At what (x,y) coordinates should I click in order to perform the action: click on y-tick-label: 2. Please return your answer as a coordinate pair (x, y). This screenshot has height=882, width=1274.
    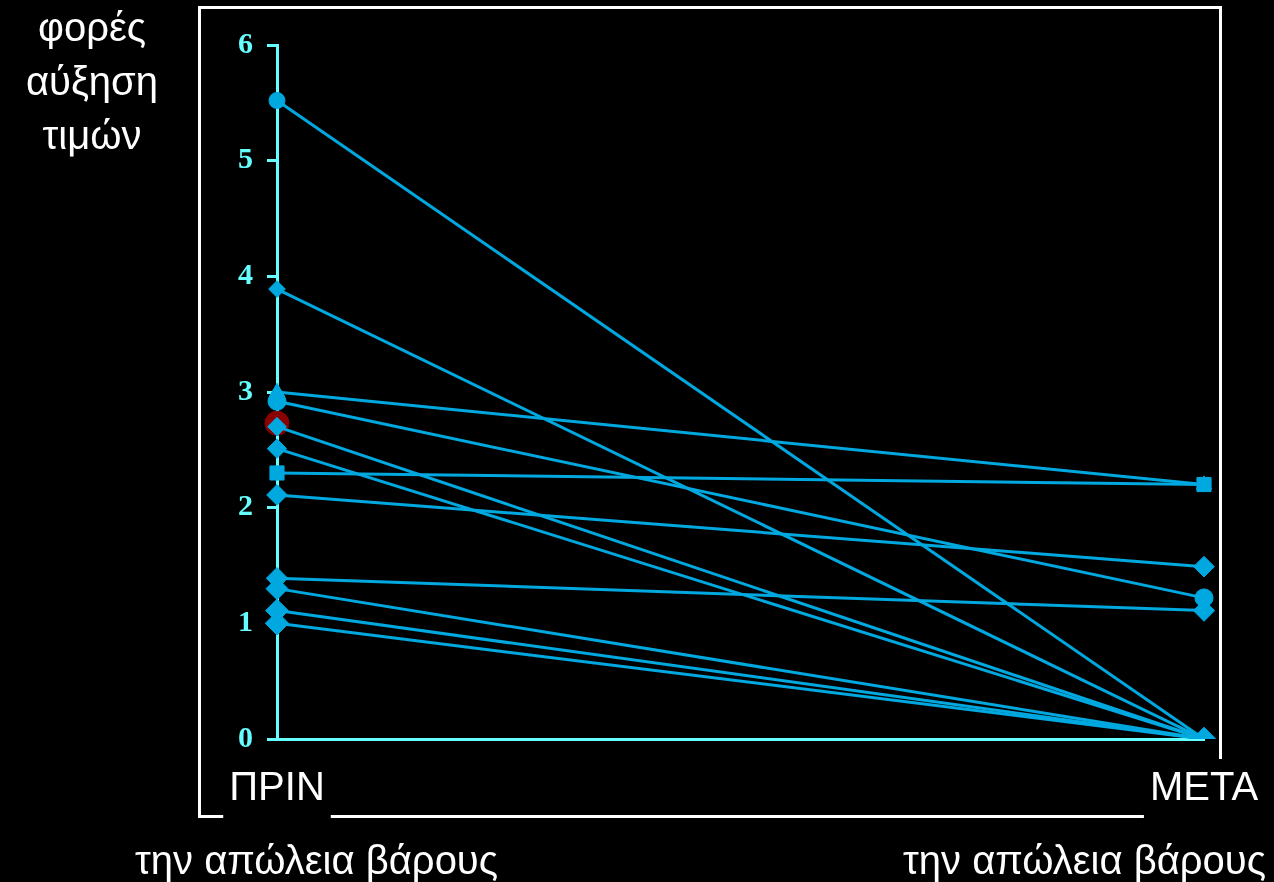
    Looking at the image, I should click on (245, 505).